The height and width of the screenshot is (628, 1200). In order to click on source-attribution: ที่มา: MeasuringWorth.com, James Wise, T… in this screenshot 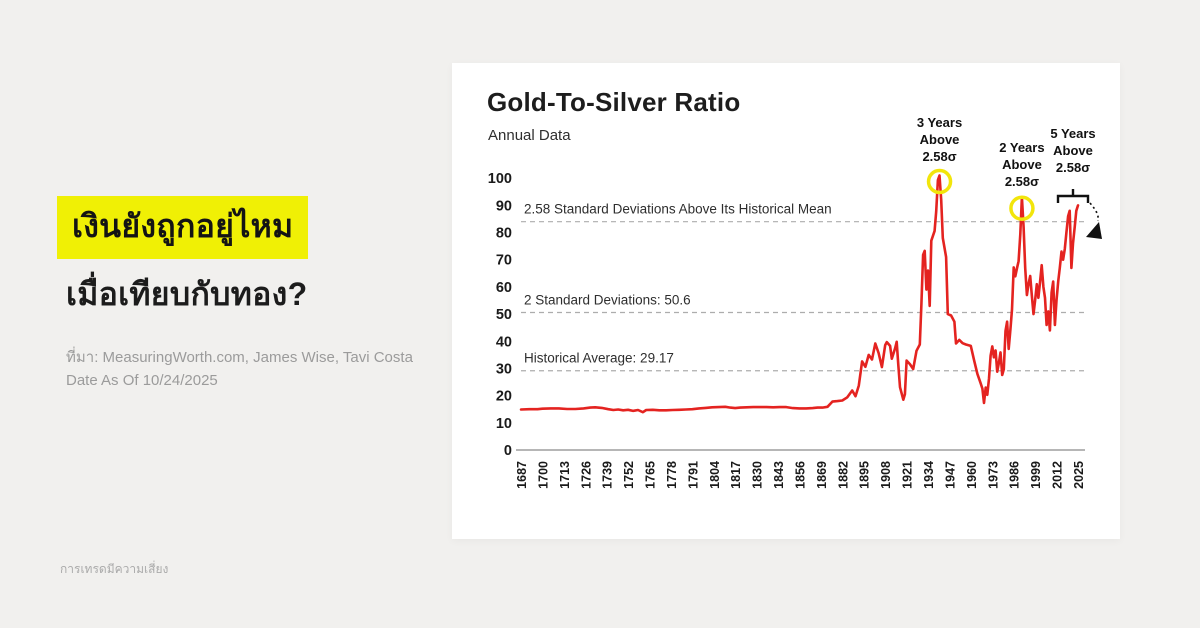, I will do `click(251, 369)`.